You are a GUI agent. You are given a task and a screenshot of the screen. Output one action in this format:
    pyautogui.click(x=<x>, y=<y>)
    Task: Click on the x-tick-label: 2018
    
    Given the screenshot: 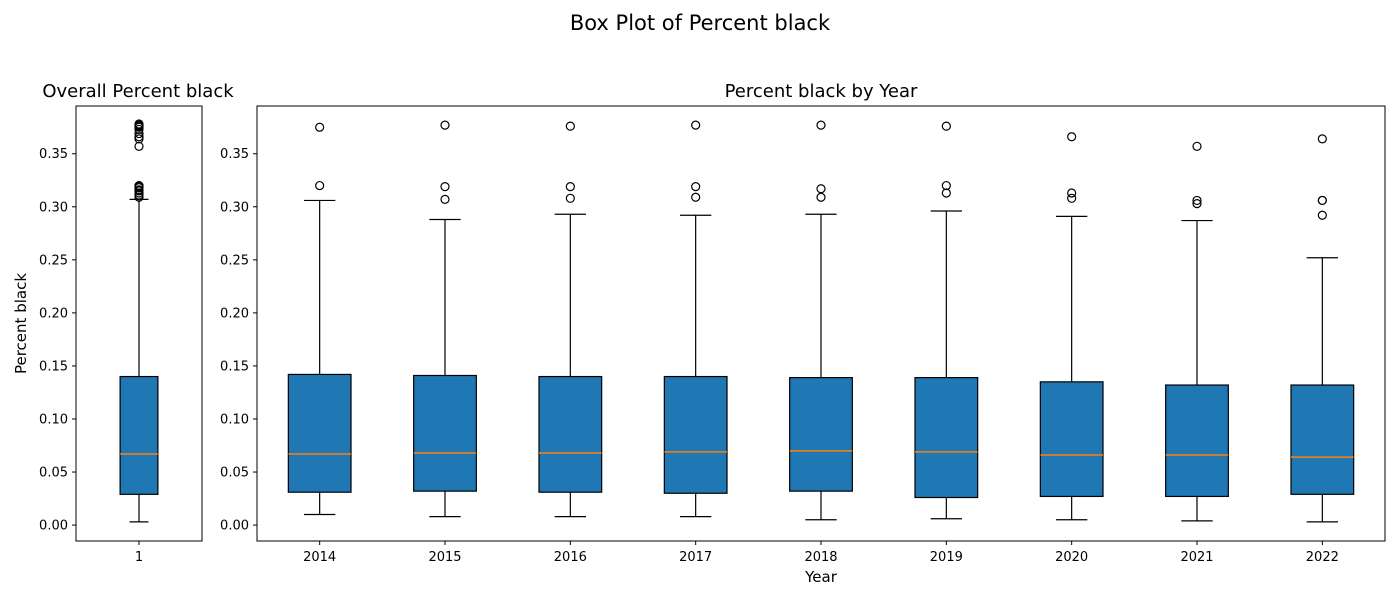 What is the action you would take?
    pyautogui.click(x=820, y=557)
    